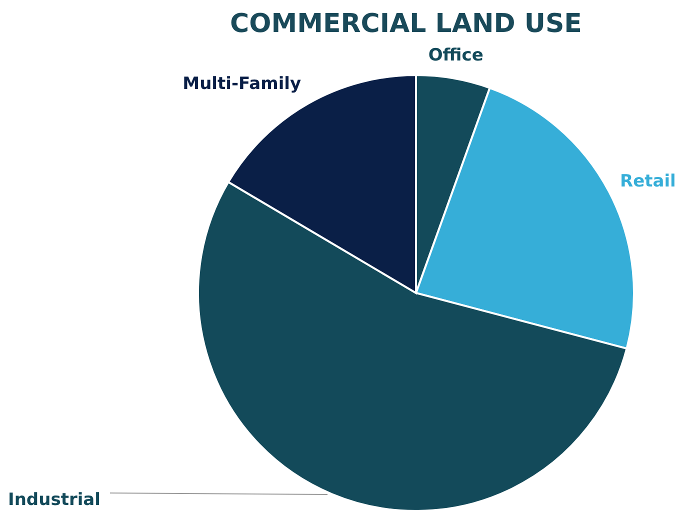  I want to click on slice-label: Multi-Family, so click(242, 84).